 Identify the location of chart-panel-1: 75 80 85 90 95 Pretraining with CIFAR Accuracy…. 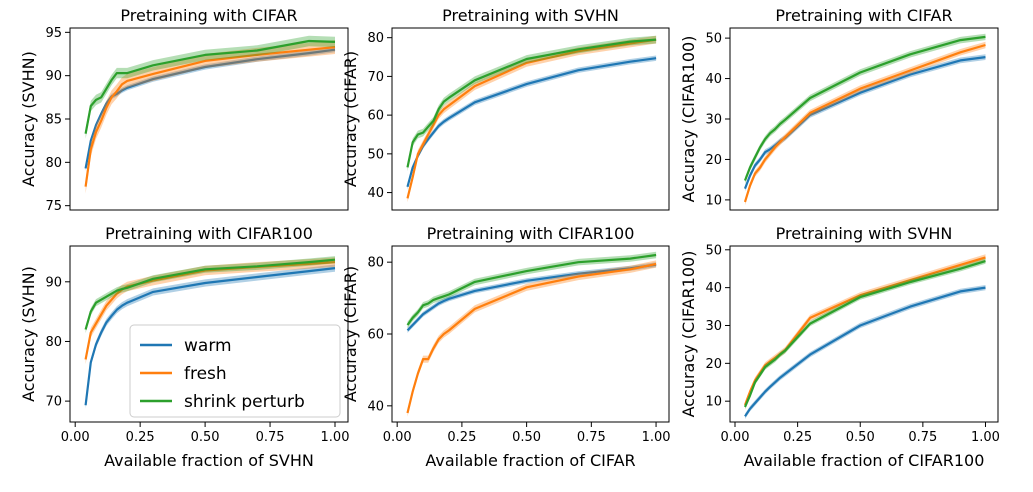
(184, 110).